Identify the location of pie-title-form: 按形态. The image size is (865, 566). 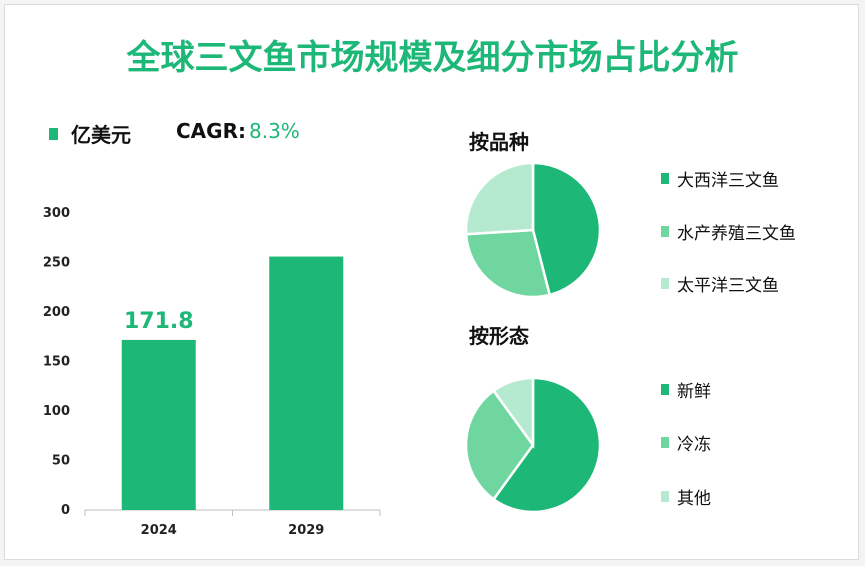
(499, 336).